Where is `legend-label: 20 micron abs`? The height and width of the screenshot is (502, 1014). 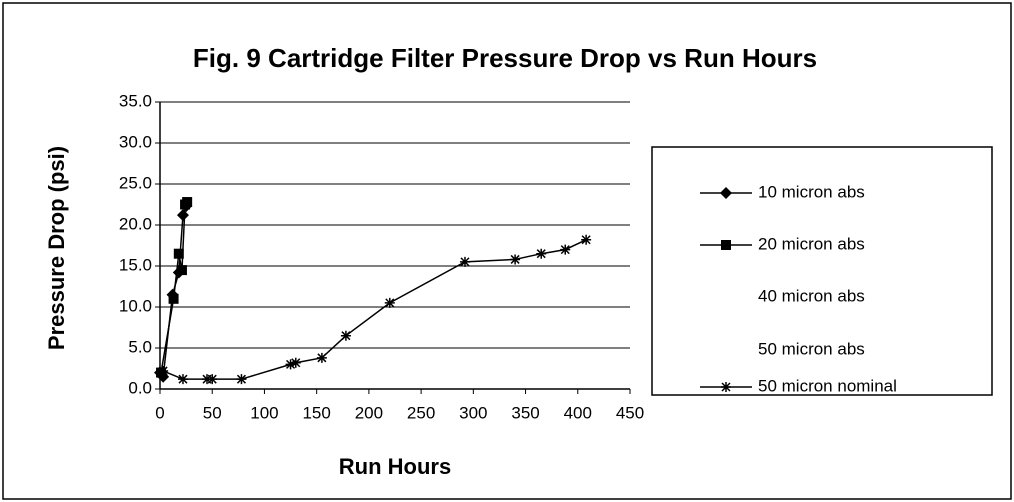
legend-label: 20 micron abs is located at coordinates (811, 243).